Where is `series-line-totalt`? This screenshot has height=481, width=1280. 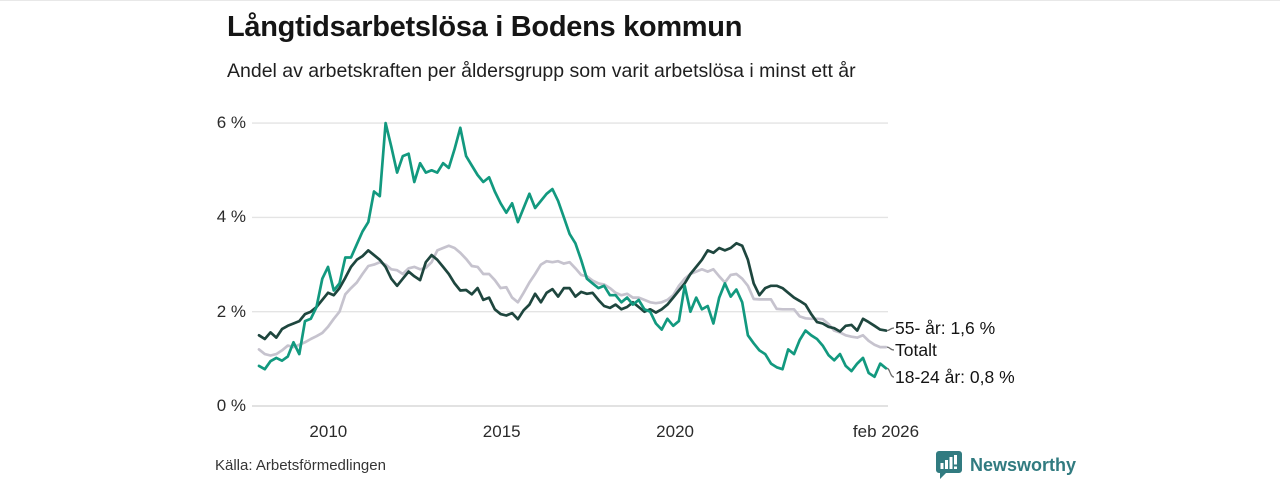 series-line-totalt is located at coordinates (572, 300).